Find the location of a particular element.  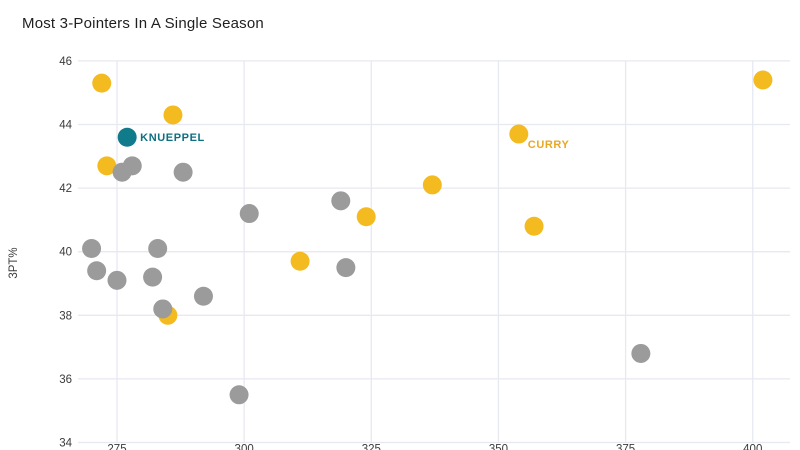

y-tick-label: 34 is located at coordinates (65, 444).